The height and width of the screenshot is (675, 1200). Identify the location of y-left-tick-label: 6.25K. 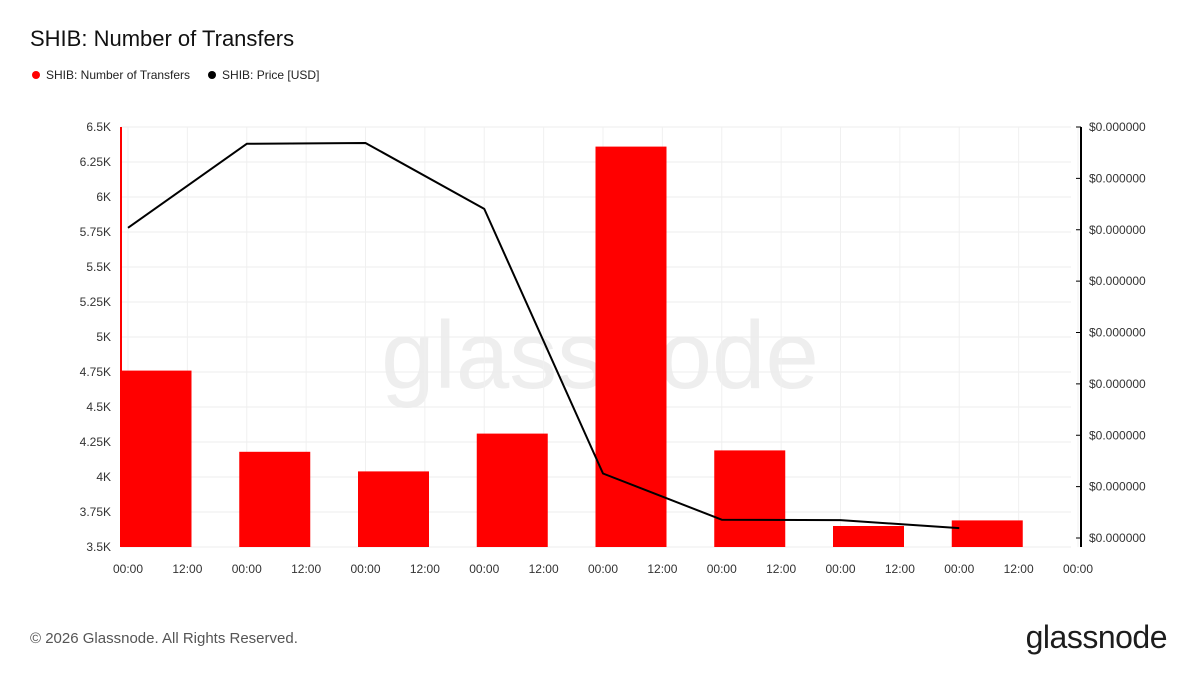
(95, 162).